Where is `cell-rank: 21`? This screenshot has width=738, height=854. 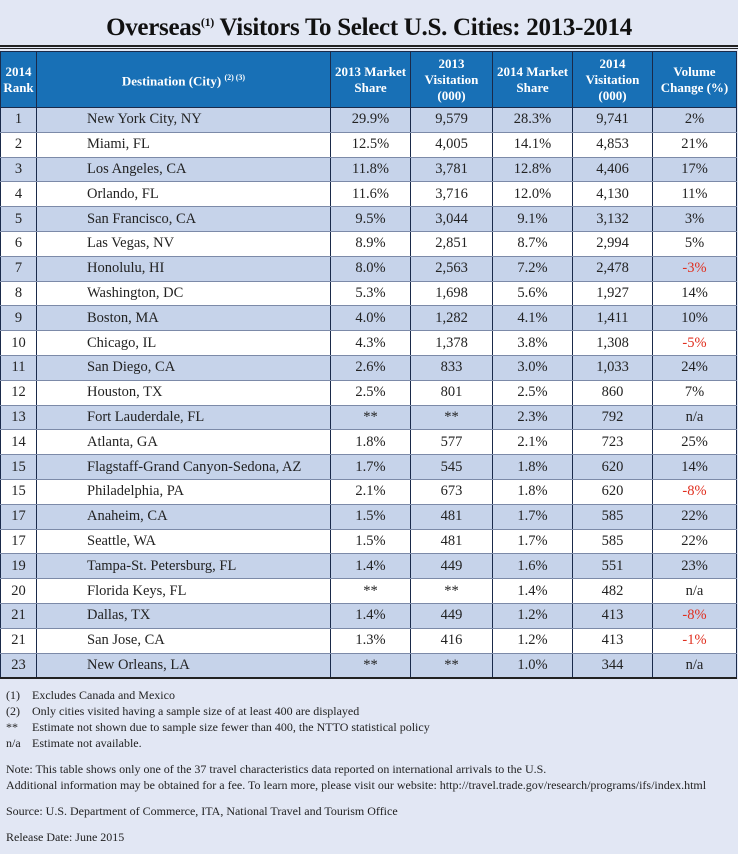 cell-rank: 21 is located at coordinates (18, 641).